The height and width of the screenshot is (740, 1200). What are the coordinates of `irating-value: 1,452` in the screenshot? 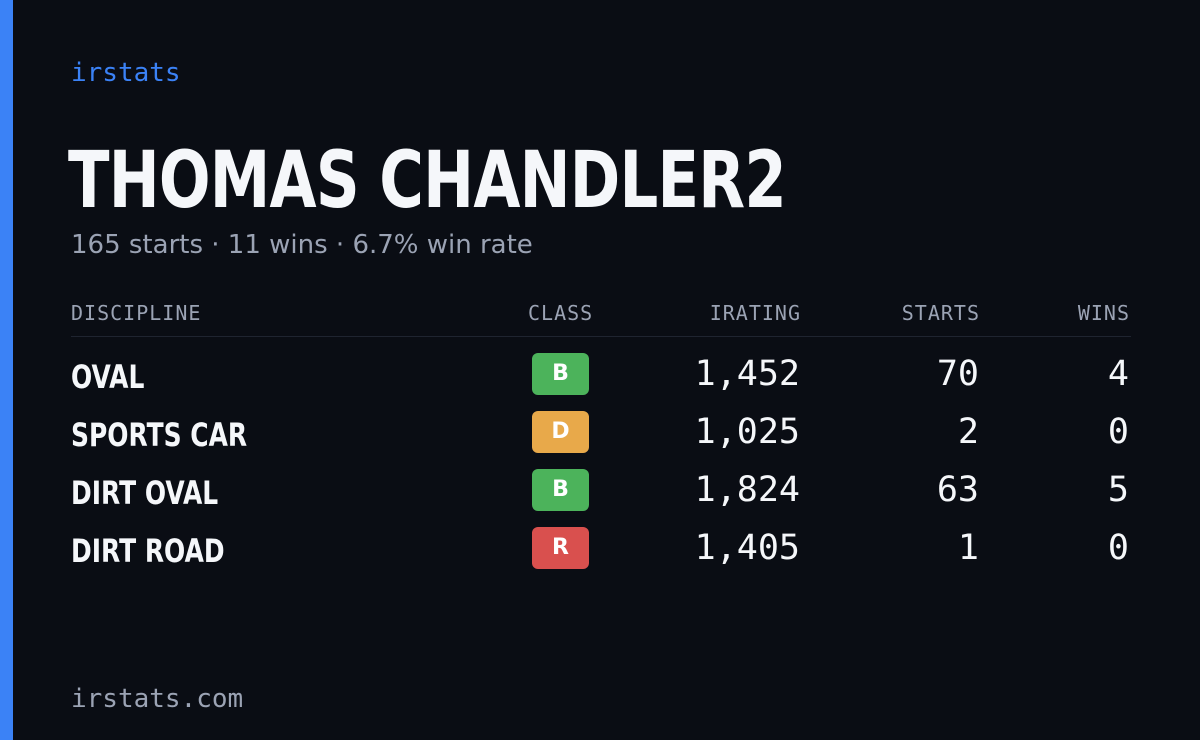 It's located at (747, 374).